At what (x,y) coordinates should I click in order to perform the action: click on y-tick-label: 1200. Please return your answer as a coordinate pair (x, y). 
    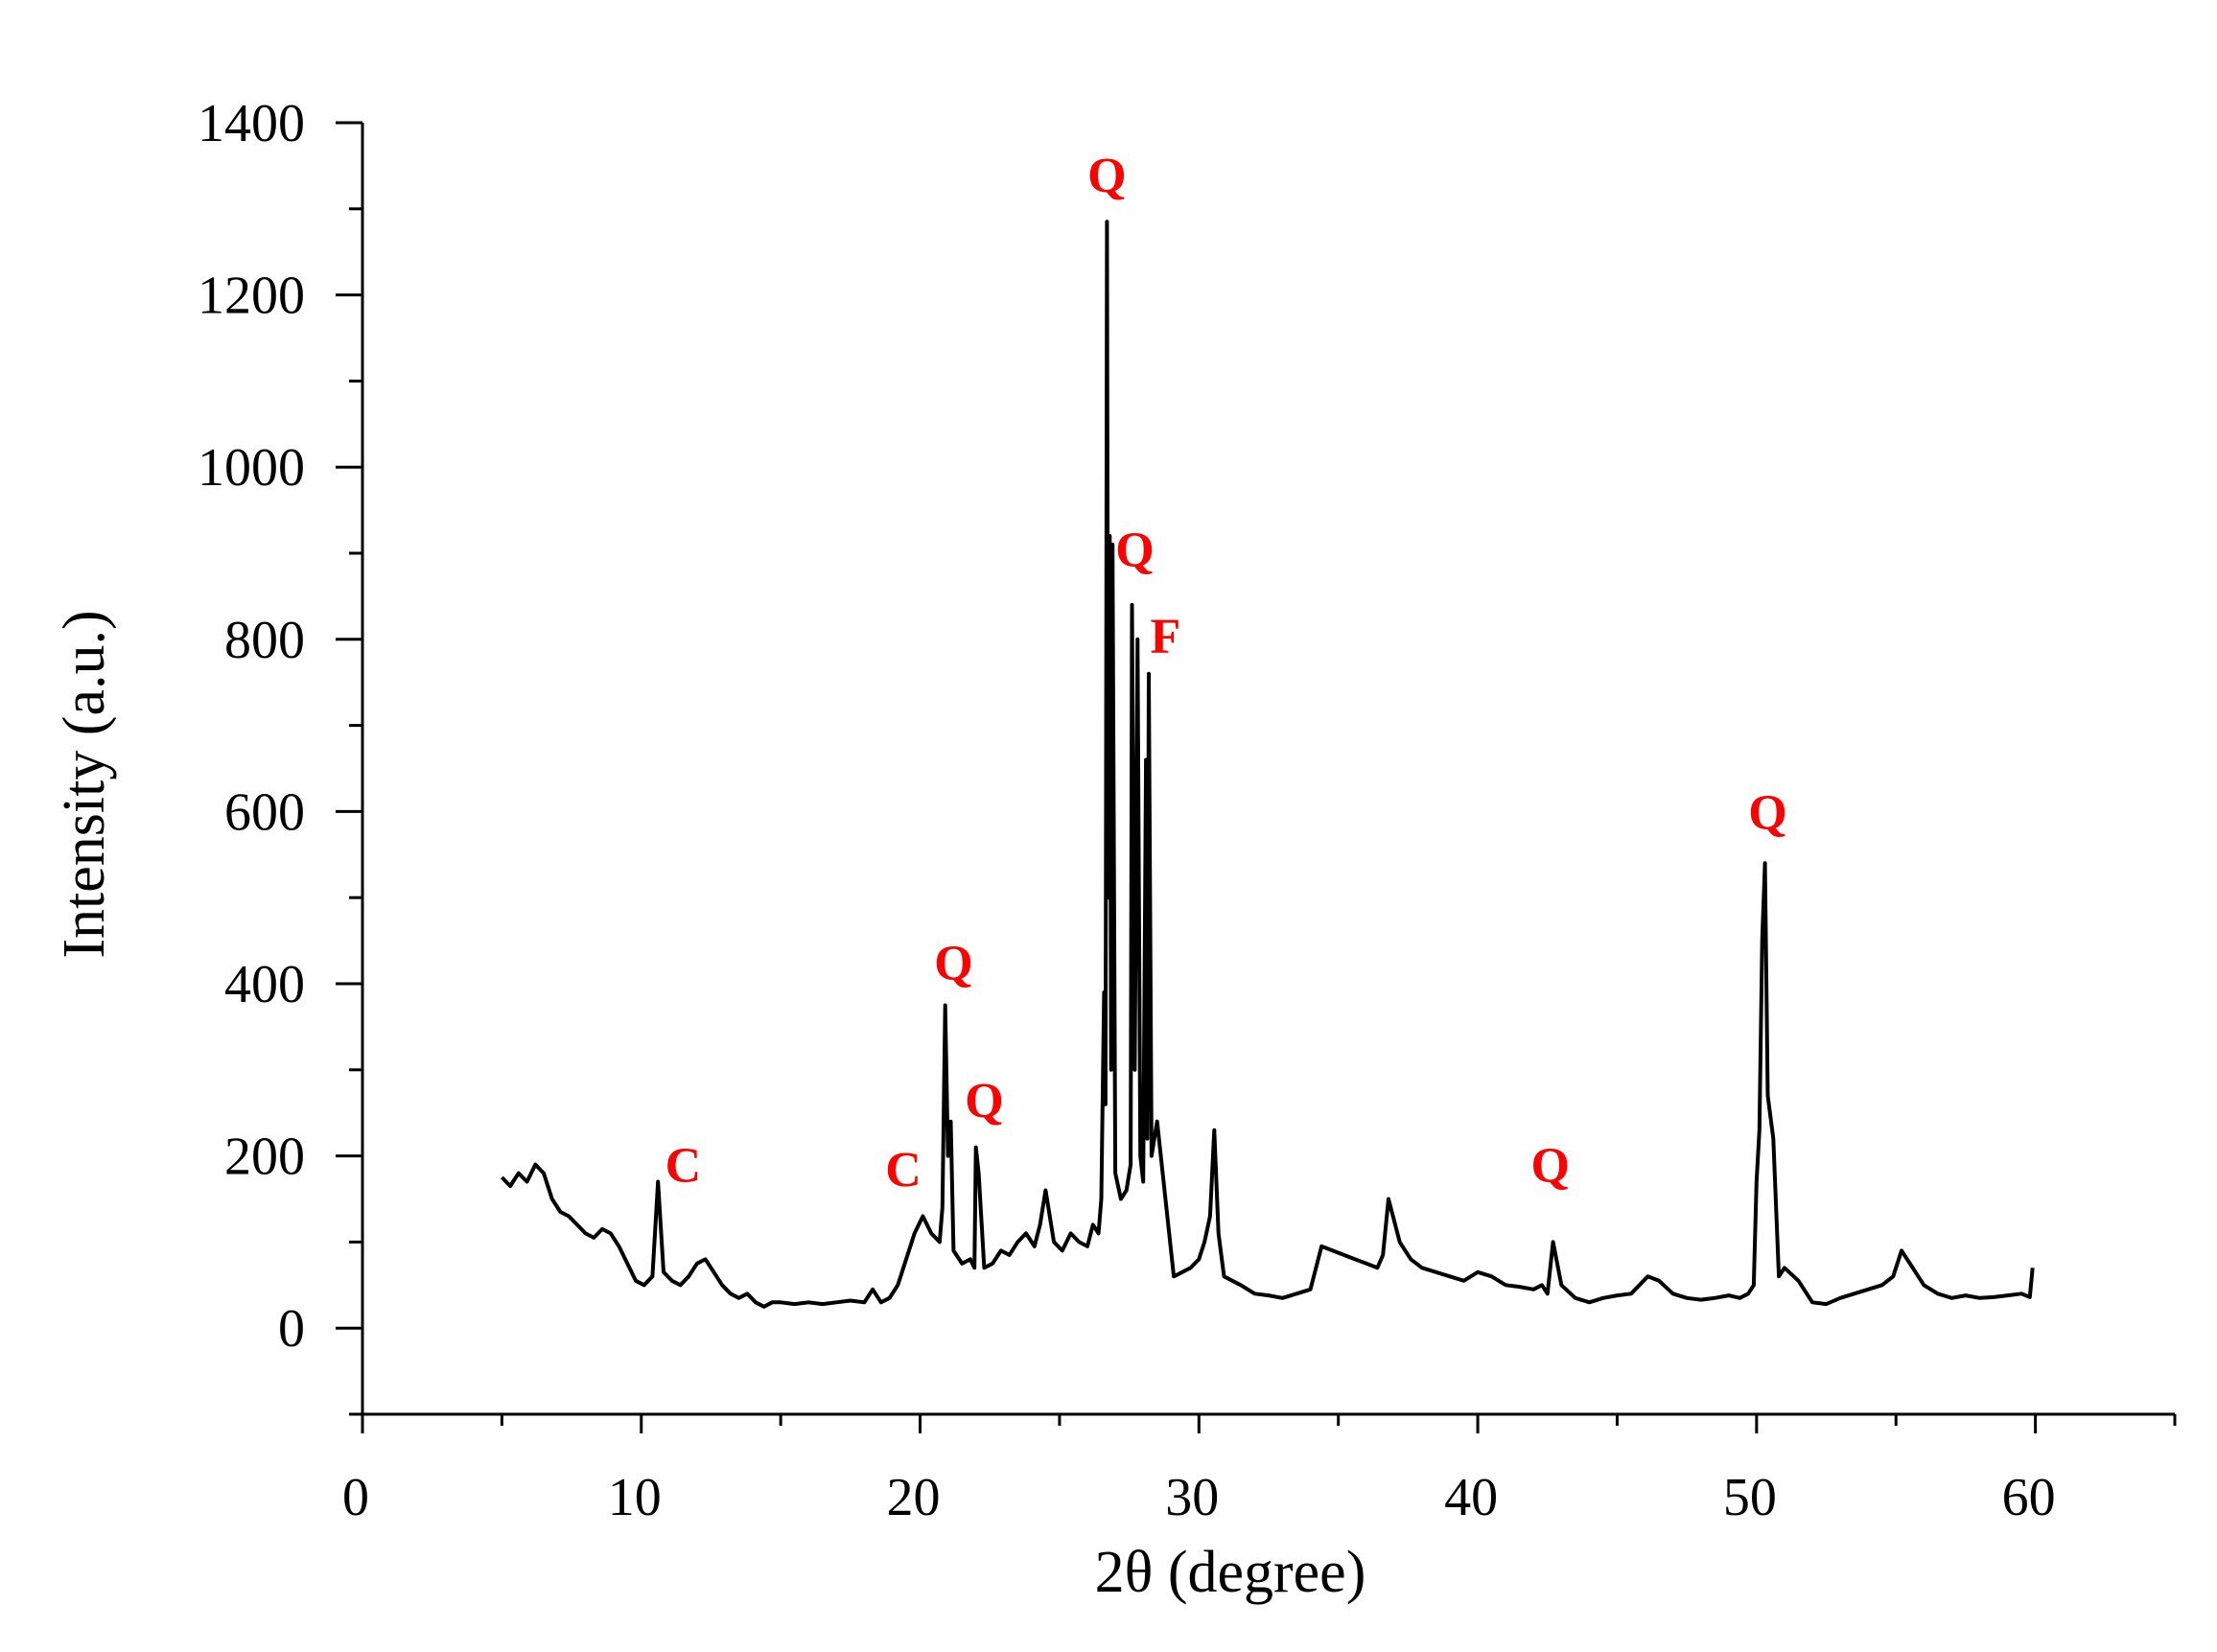
    Looking at the image, I should click on (251, 296).